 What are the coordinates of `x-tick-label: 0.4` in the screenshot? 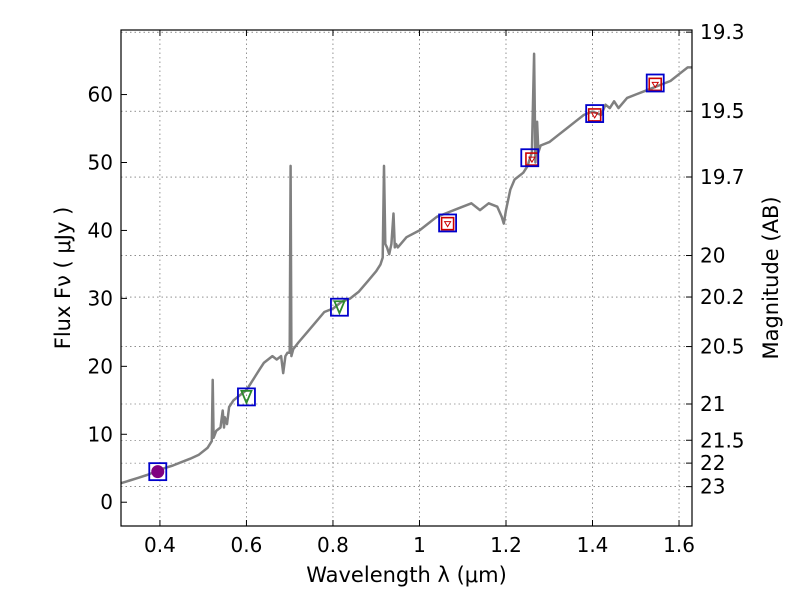 It's located at (160, 545).